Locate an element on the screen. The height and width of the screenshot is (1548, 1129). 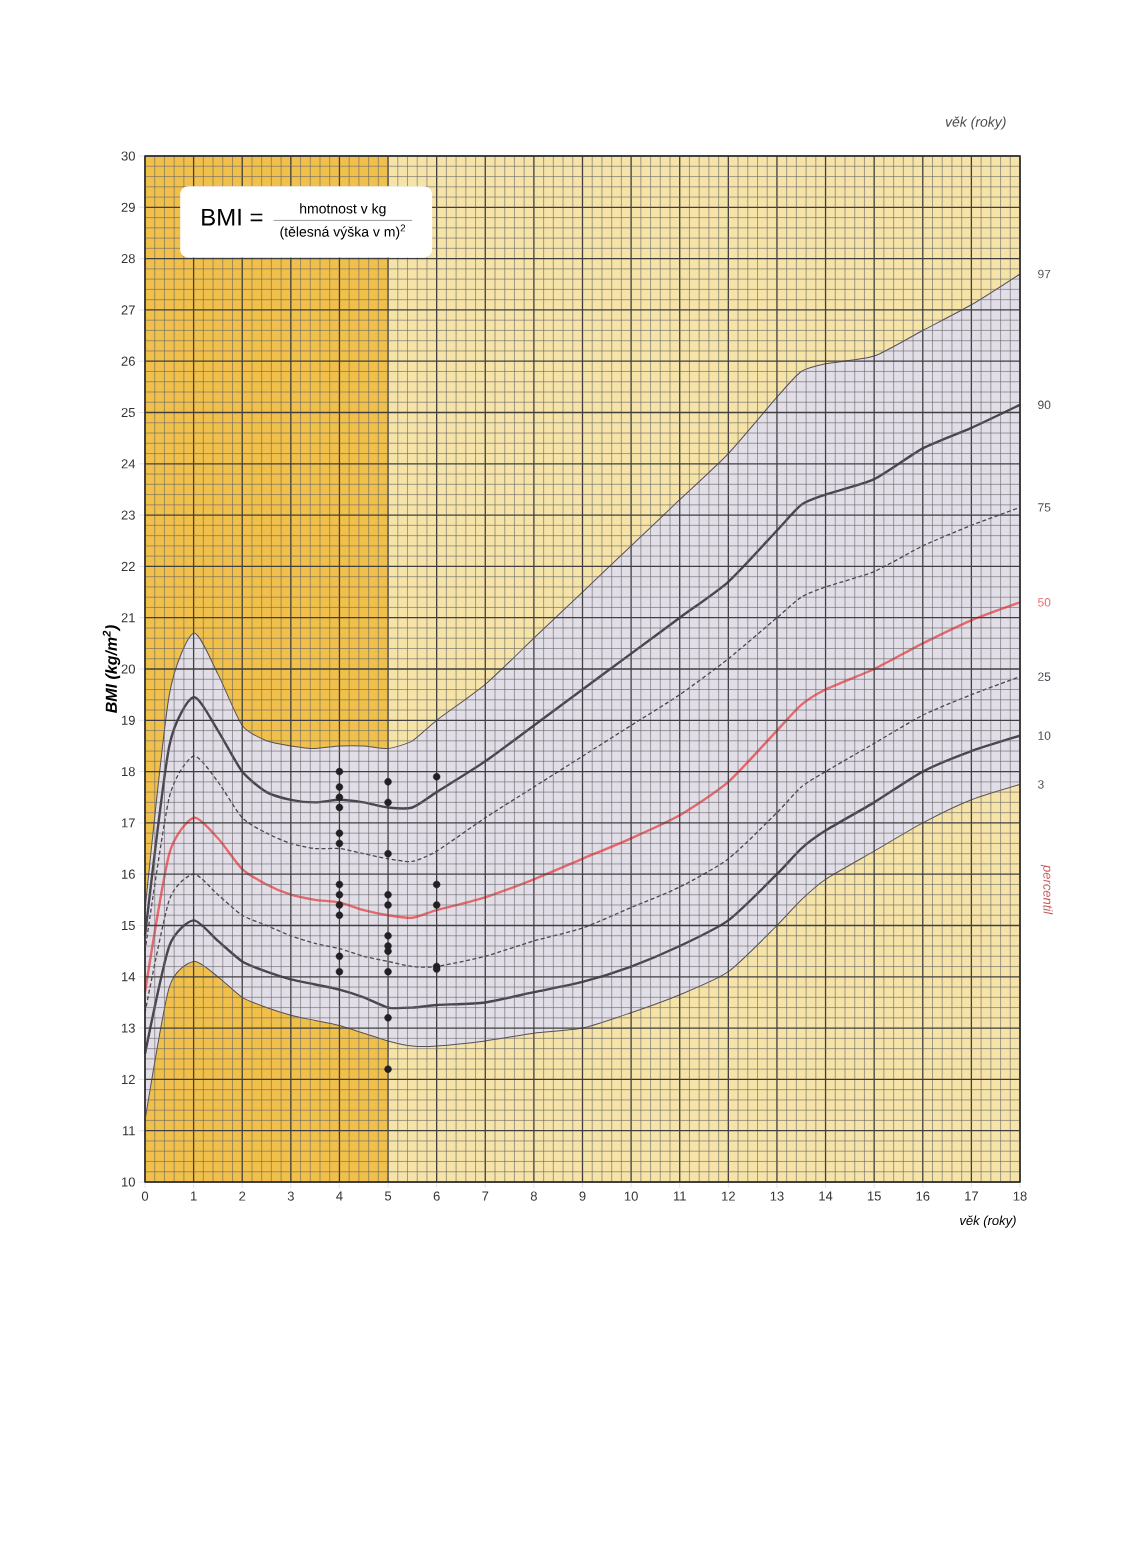
series-label: 50 is located at coordinates (1044, 602).